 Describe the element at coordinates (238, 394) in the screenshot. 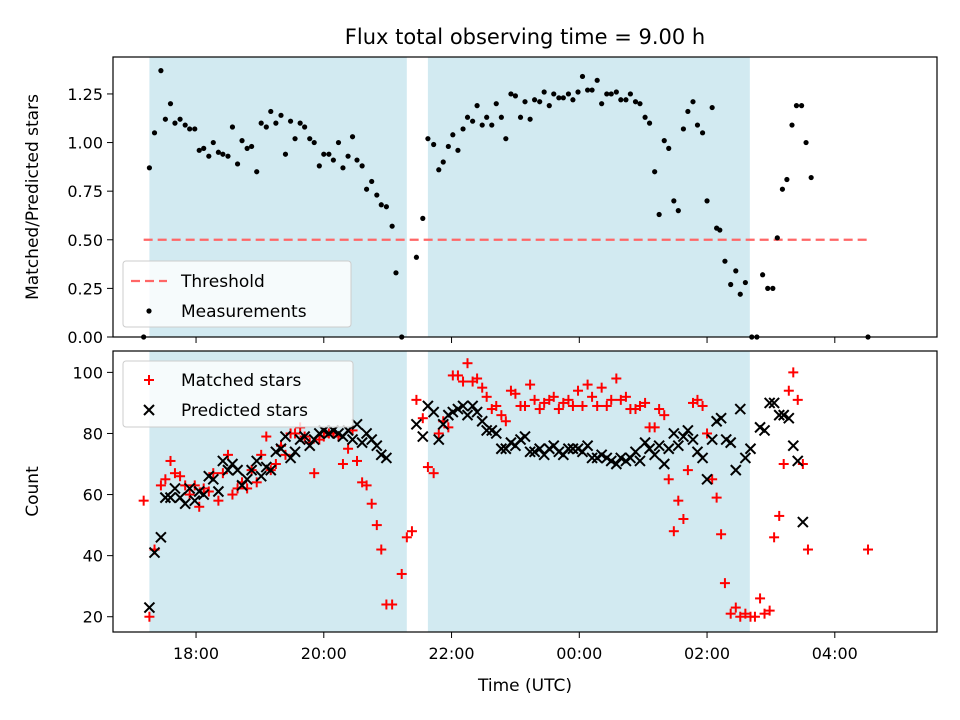

I see `legend: Matched stars Predicted stars` at that location.